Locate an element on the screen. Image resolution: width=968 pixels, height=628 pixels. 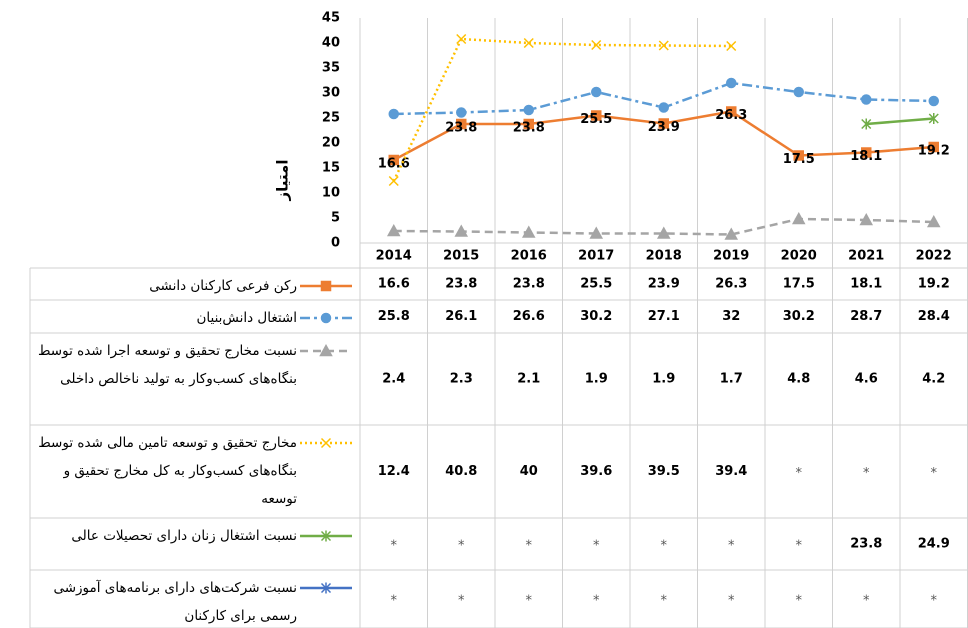
table-cell: 2.3 is located at coordinates (461, 379).